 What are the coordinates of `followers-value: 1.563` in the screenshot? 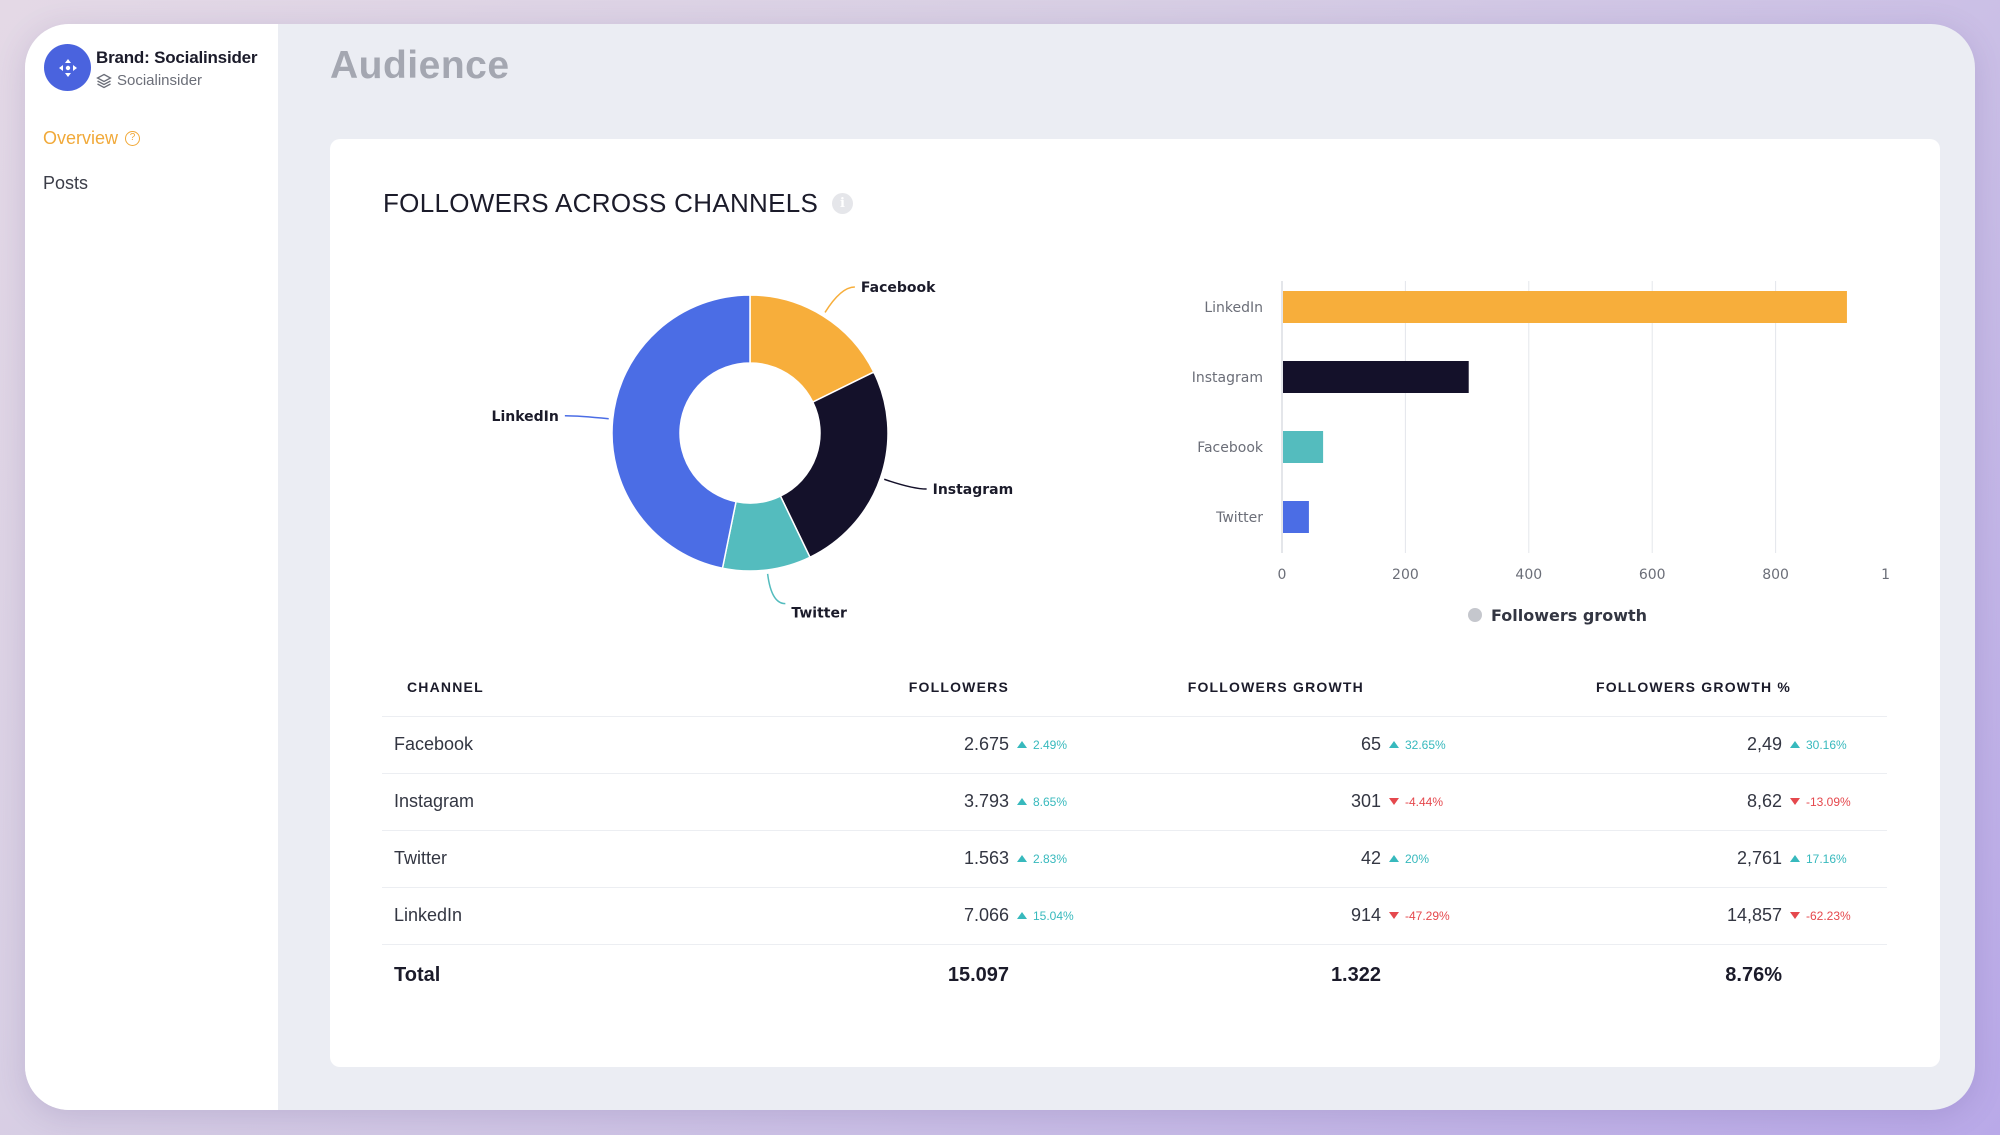 It's located at (986, 858).